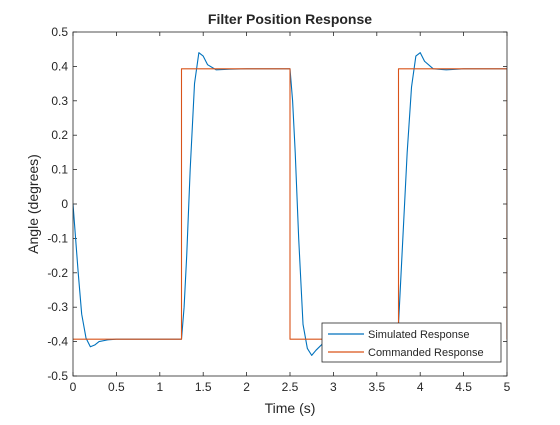 Image resolution: width=560 pixels, height=425 pixels. What do you see at coordinates (33, 204) in the screenshot?
I see `y-axis-label: Angle (degrees)` at bounding box center [33, 204].